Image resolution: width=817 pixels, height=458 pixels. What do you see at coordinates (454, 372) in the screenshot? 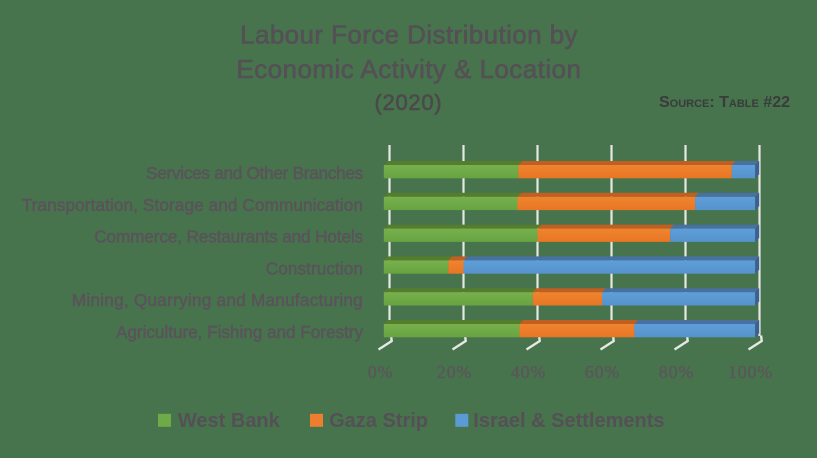
I see `svg-text: 20%` at bounding box center [454, 372].